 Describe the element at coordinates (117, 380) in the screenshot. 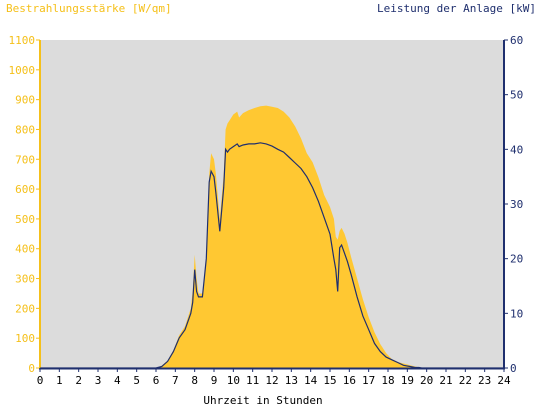

I see `x-tick-label: 4` at that location.